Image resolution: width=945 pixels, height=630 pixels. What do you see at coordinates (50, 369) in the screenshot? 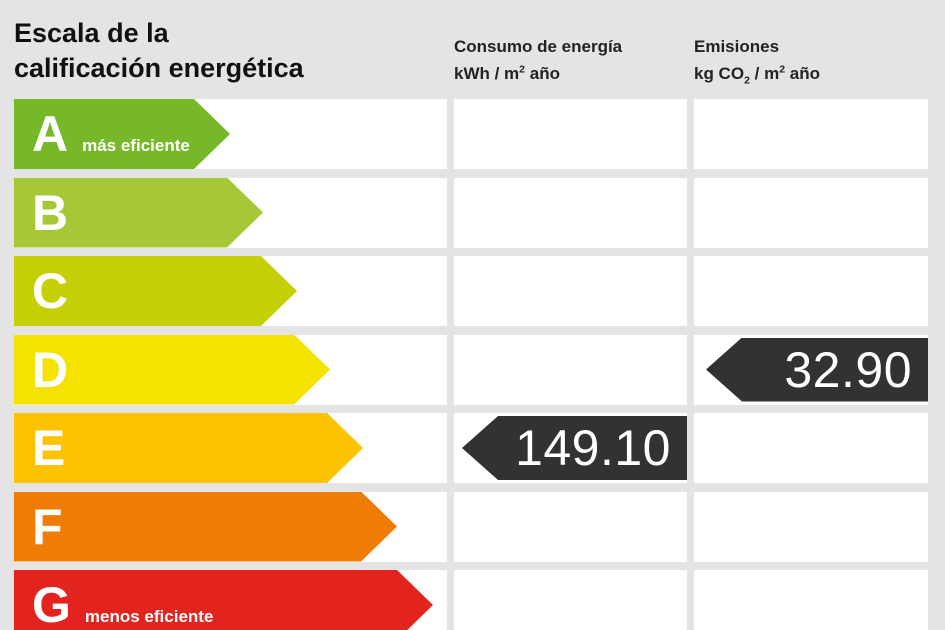
I see `rating-letter-d: D` at bounding box center [50, 369].